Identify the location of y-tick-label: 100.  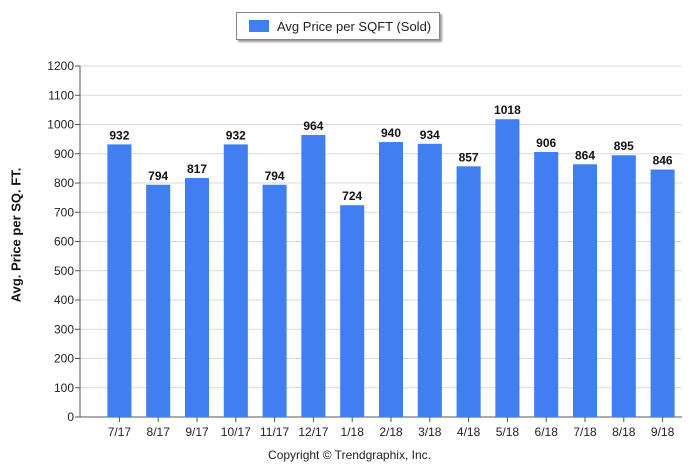
(64, 388).